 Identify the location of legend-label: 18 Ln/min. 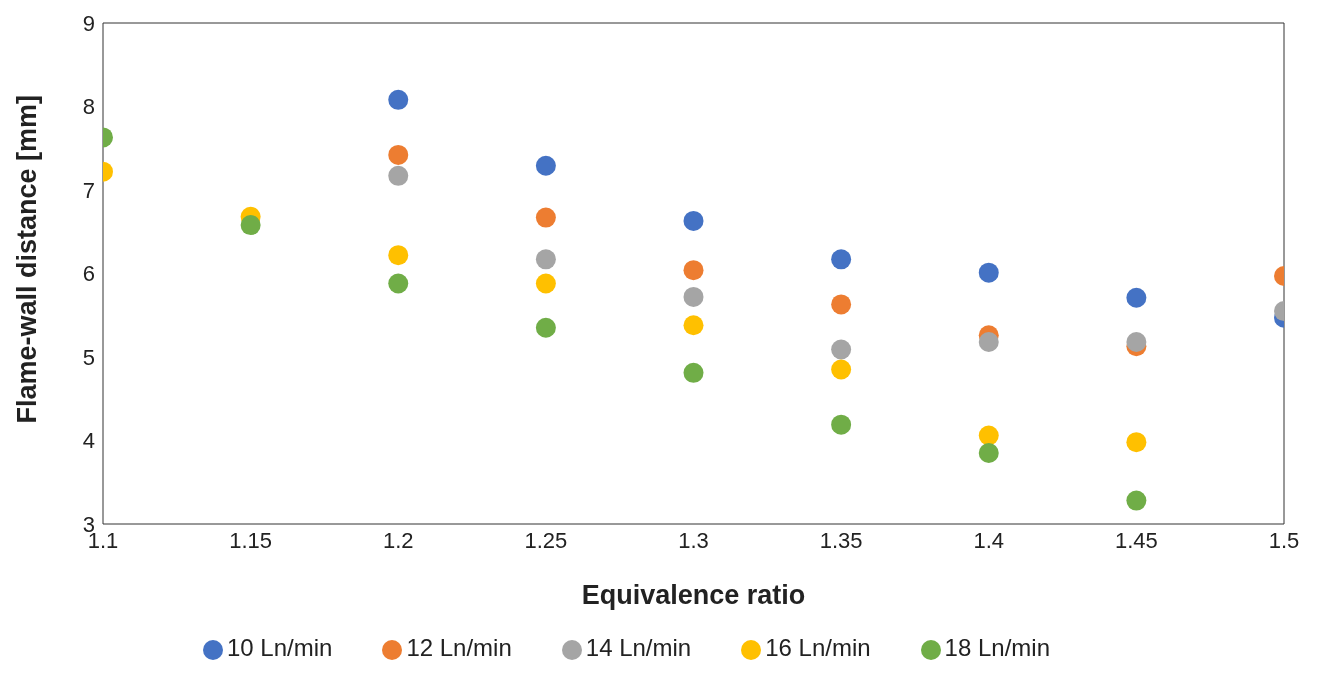
(997, 647).